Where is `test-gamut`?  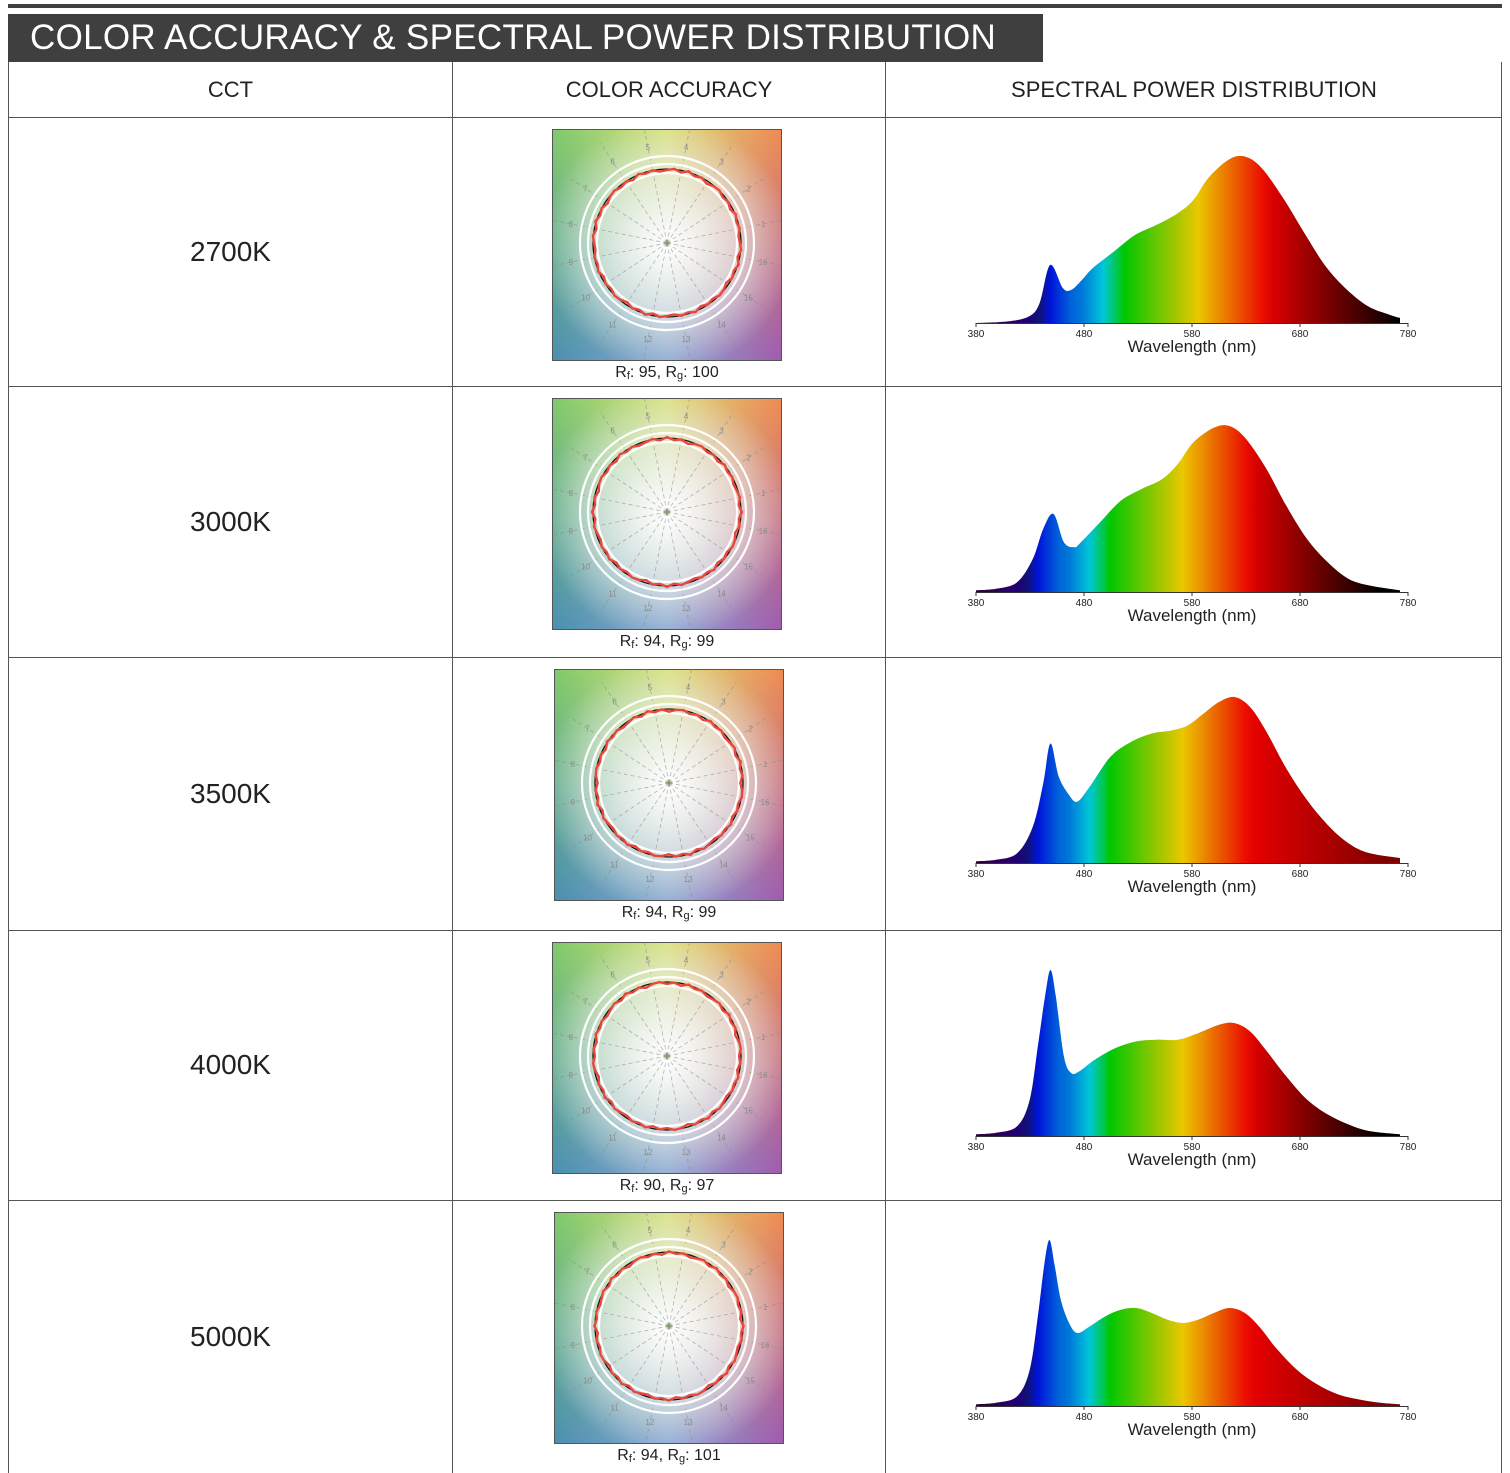
test-gamut is located at coordinates (669, 783).